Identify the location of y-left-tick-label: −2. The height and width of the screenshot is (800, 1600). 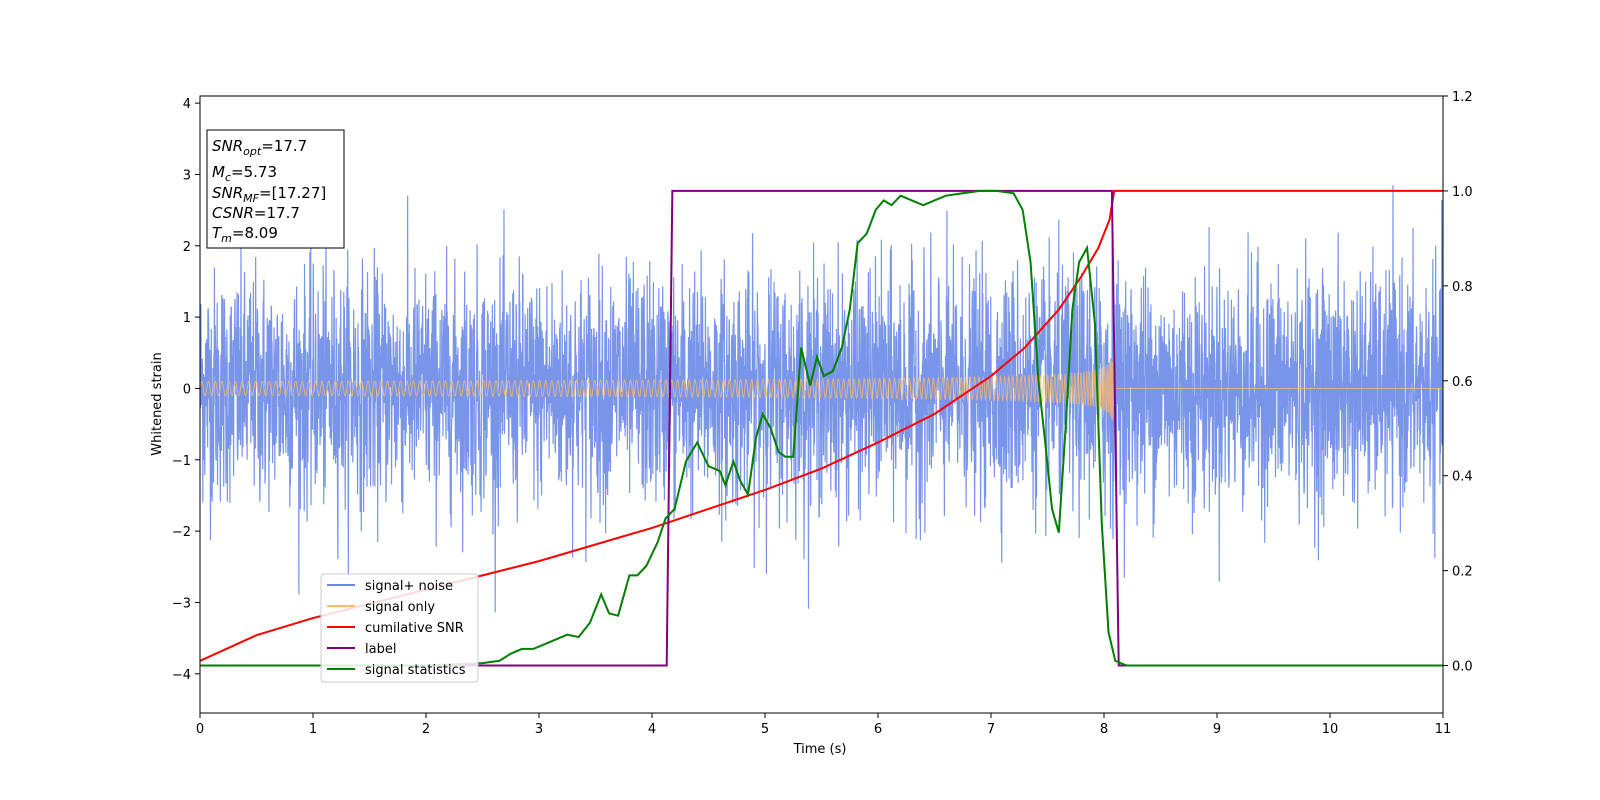
(181, 532).